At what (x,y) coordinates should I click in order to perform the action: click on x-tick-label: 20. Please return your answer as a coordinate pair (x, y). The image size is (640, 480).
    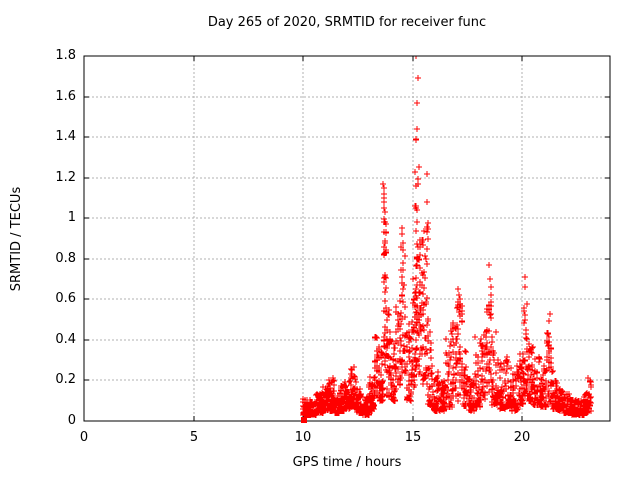
    Looking at the image, I should click on (522, 437).